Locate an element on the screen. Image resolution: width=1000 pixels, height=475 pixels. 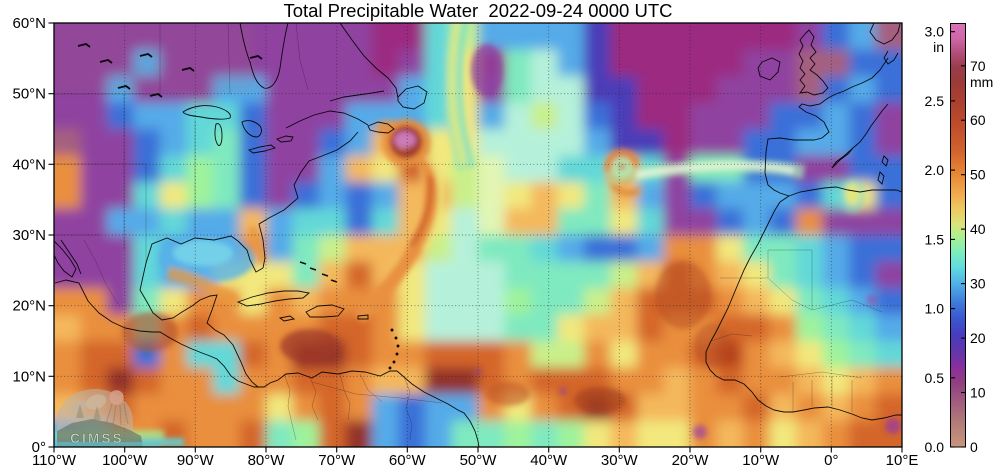
svg-text: in is located at coordinates (938, 47).